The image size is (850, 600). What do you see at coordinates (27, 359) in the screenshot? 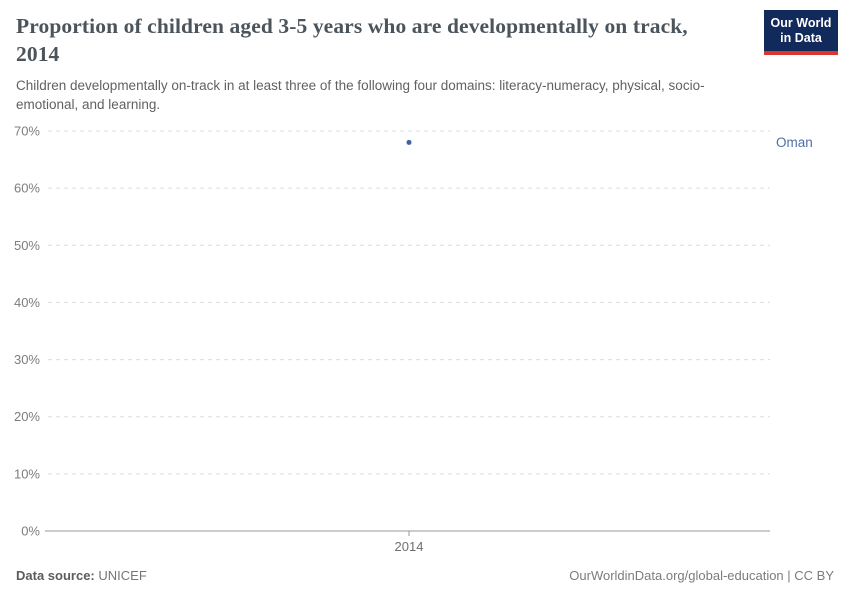
I see `y-tick-label: 30%` at bounding box center [27, 359].